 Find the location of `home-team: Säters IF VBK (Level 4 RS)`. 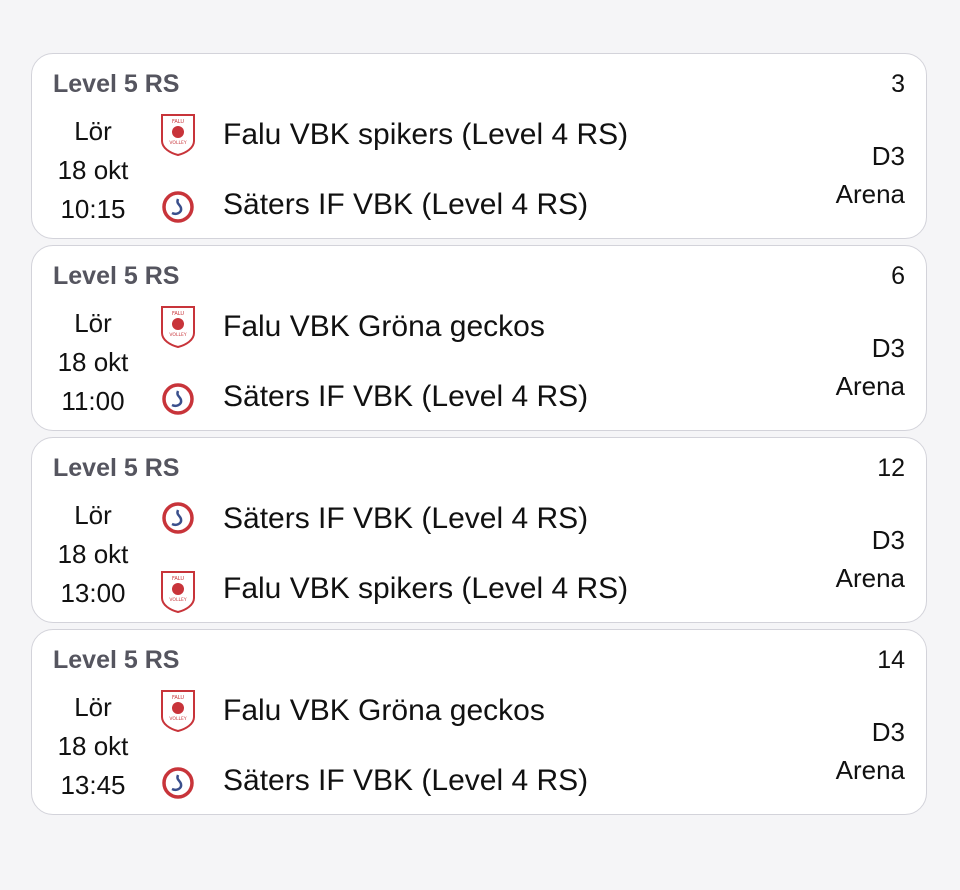

home-team: Säters IF VBK (Level 4 RS) is located at coordinates (406, 518).